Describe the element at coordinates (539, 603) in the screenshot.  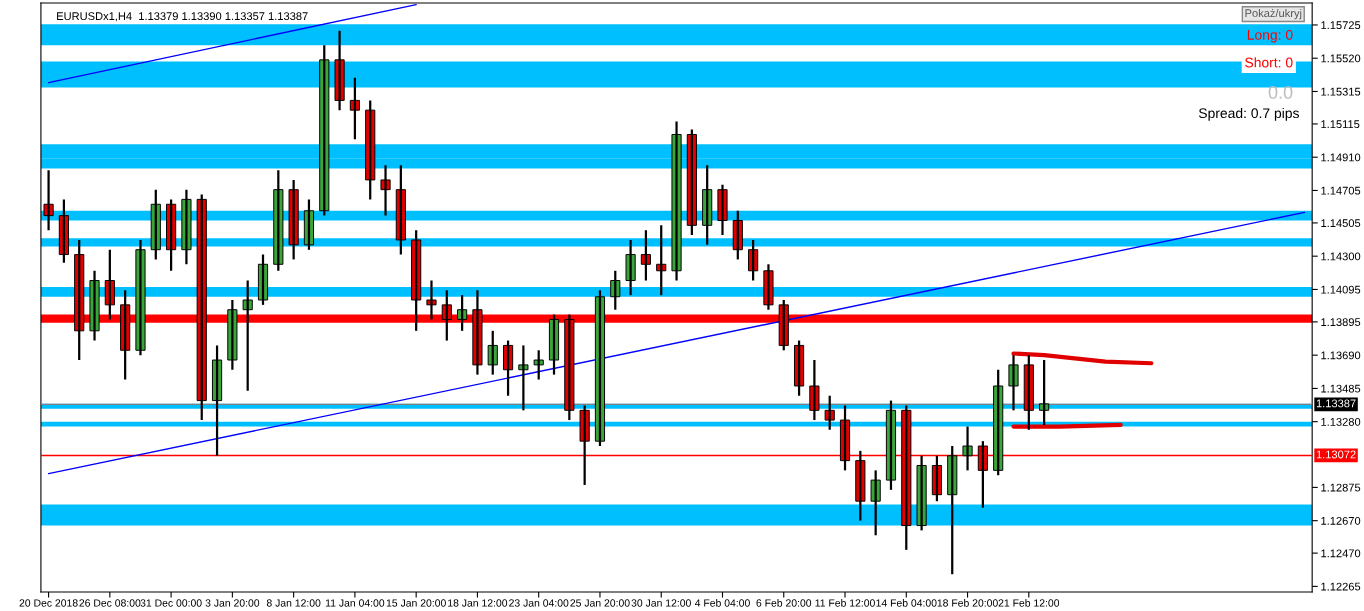
I see `x-tick-label: 23 Jan 04:00` at that location.